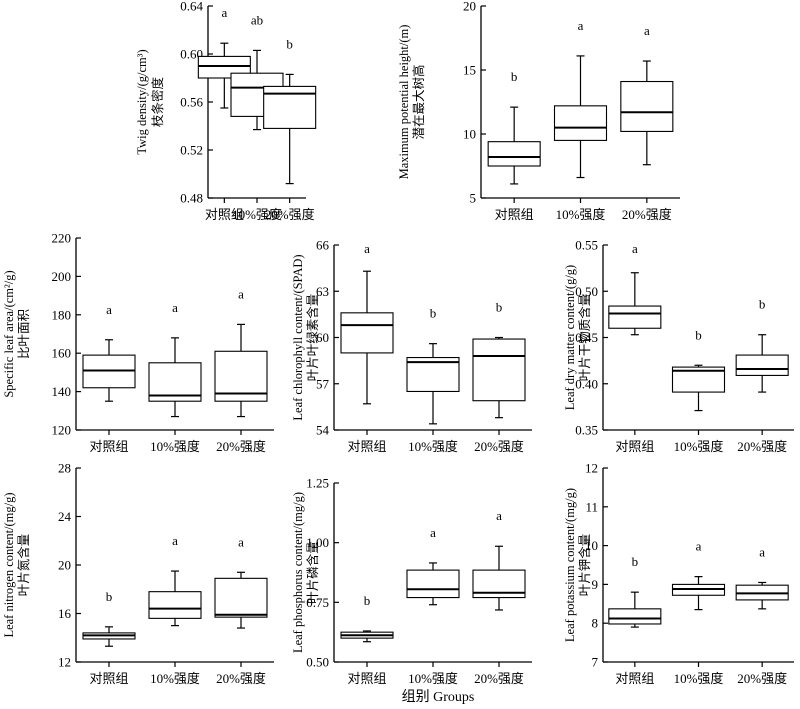 The width and height of the screenshot is (800, 709). Describe the element at coordinates (62, 314) in the screenshot. I see `y-tick-label: 180` at that location.